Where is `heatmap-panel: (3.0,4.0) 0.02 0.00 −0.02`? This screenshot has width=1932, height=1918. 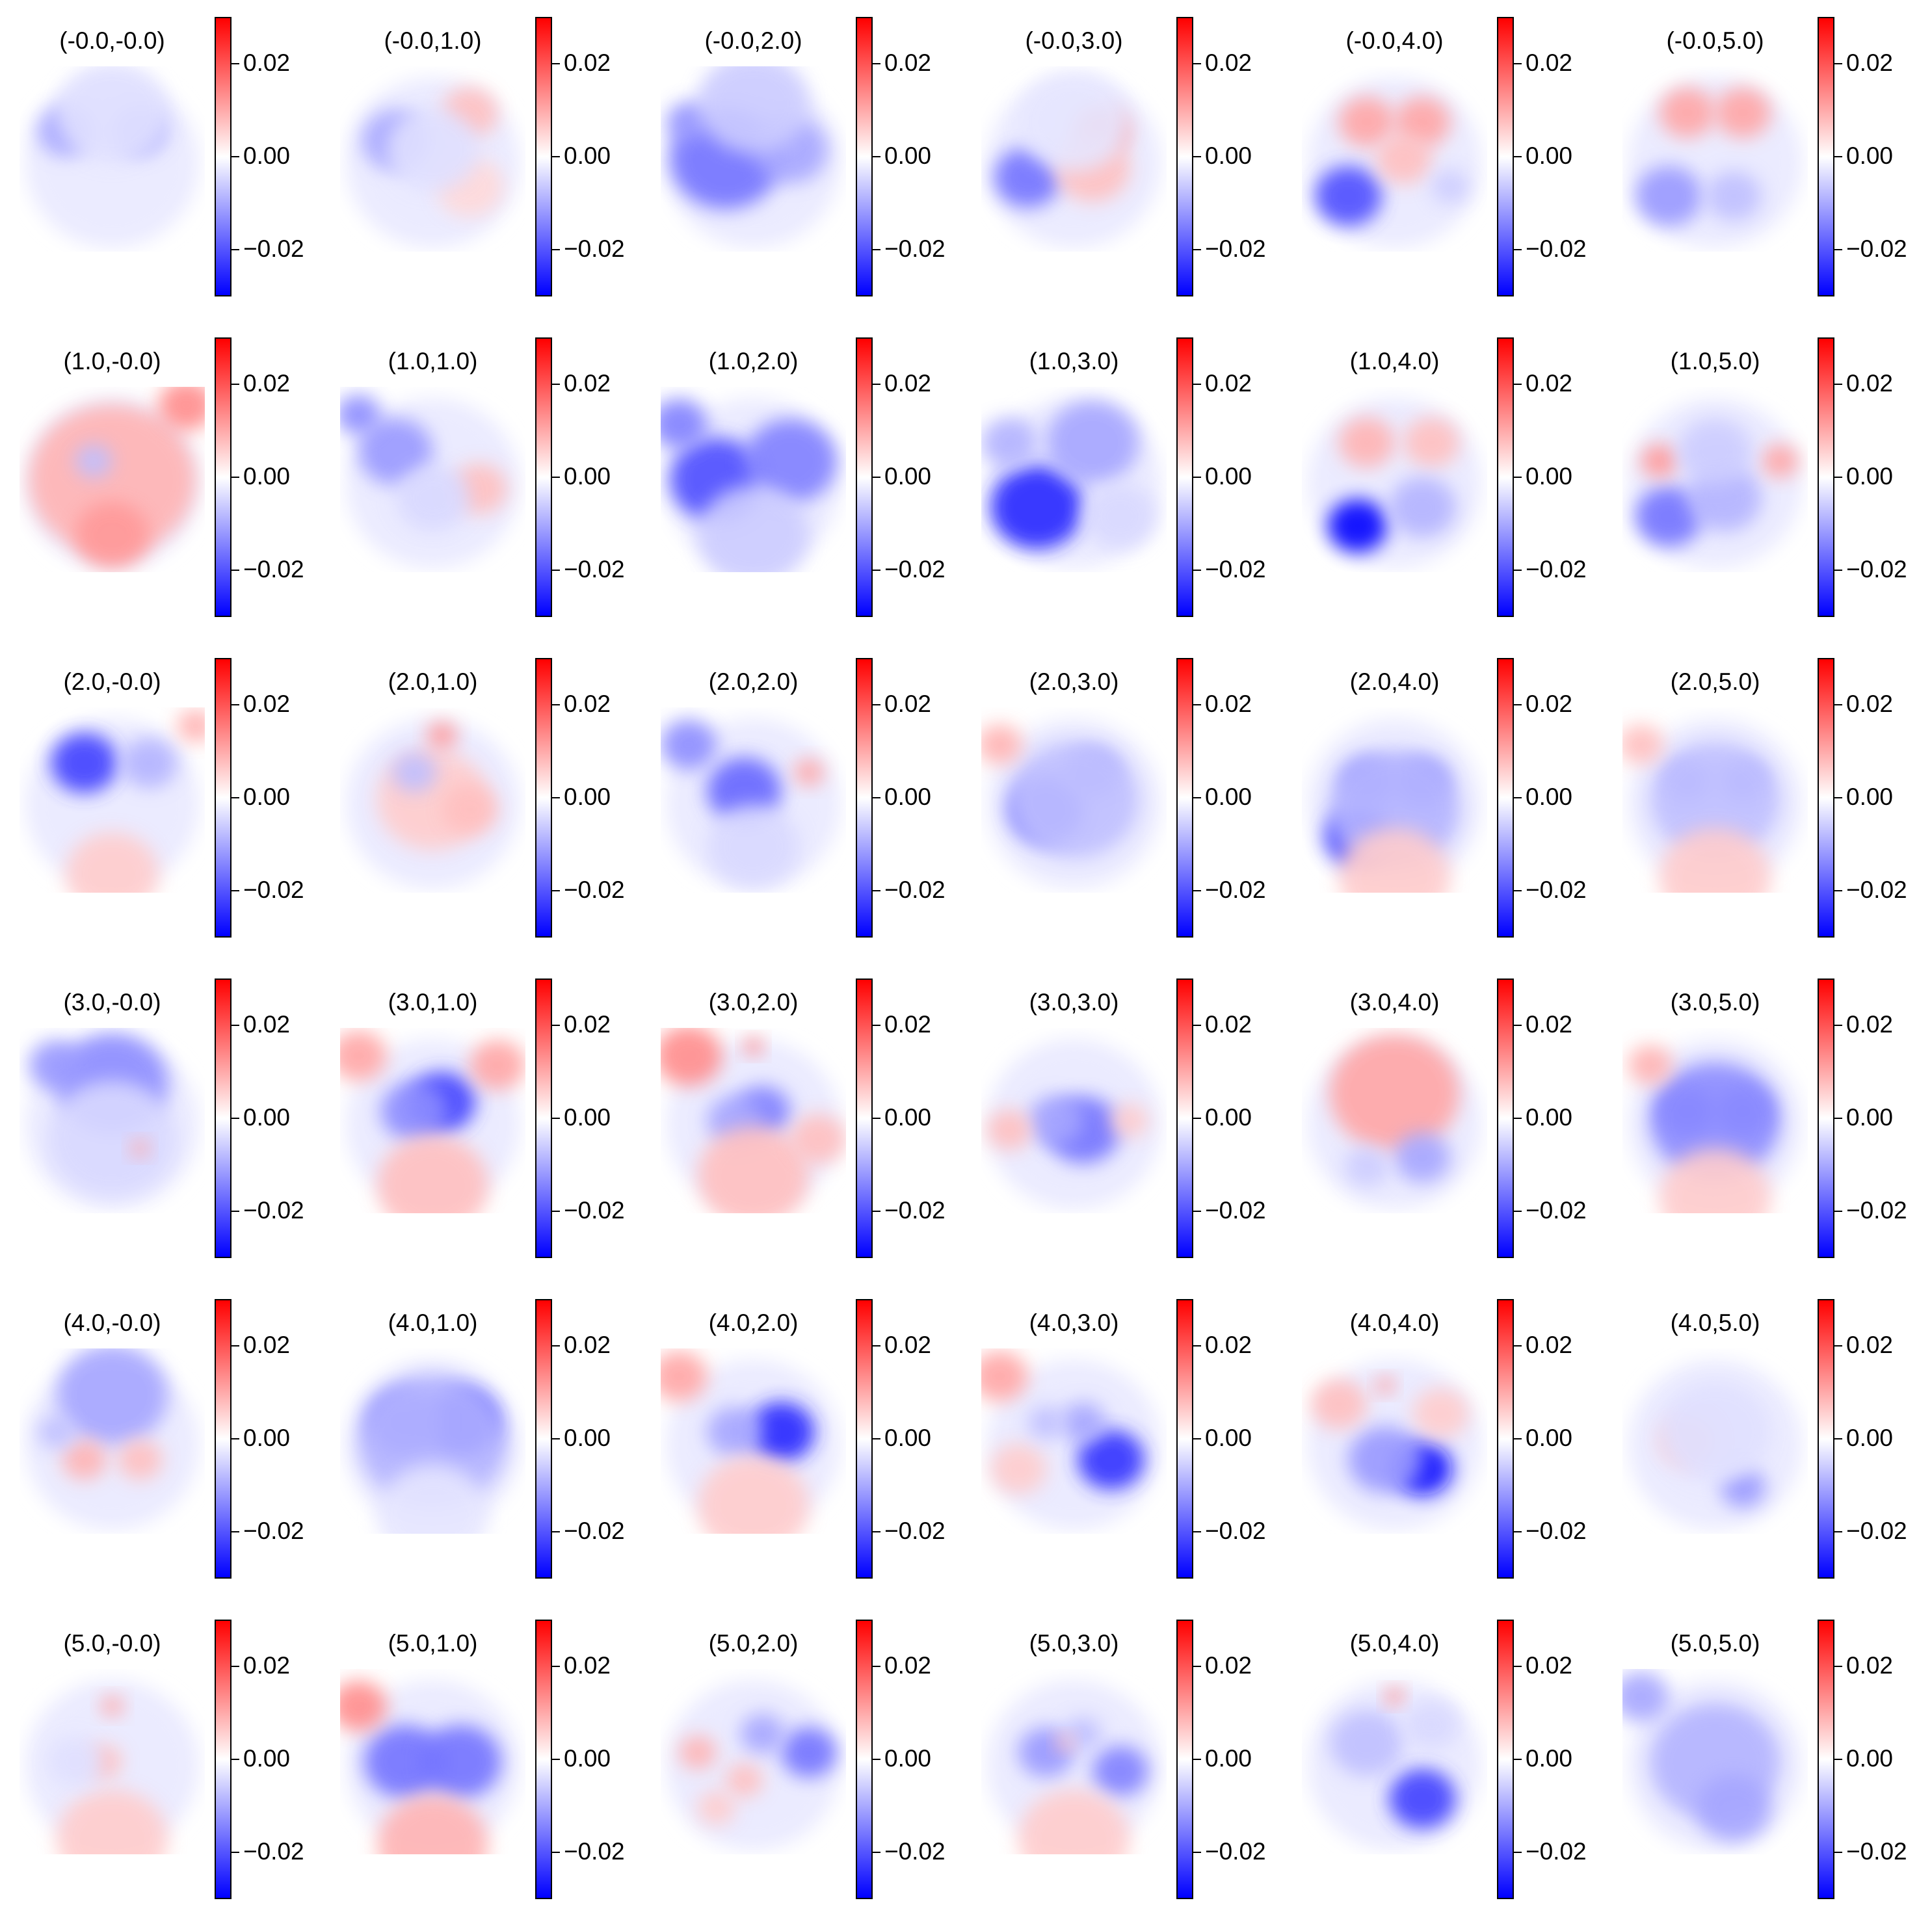 heatmap-panel: (3.0,4.0) 0.02 0.00 −0.02 is located at coordinates (1455, 1118).